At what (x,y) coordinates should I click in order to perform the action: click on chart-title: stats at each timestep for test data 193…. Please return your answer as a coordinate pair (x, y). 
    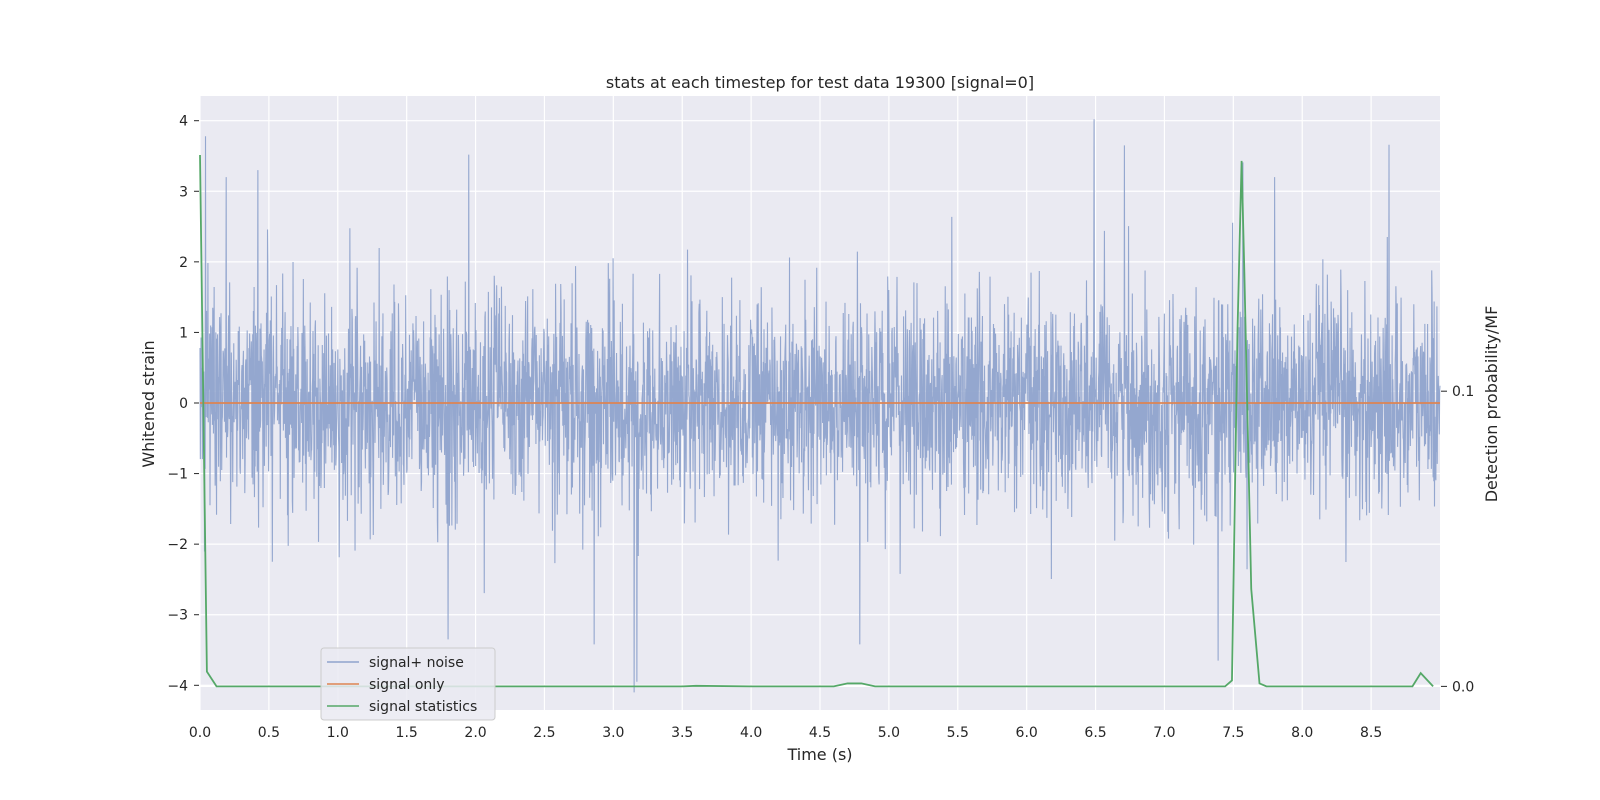
    Looking at the image, I should click on (820, 82).